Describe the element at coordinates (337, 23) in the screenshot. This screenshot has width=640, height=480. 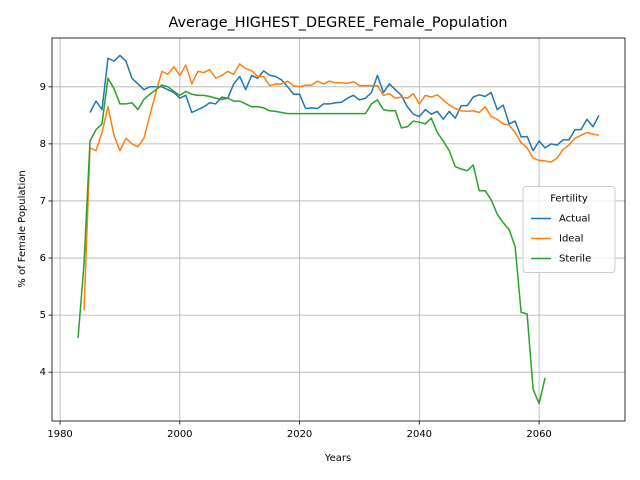
I see `chart-title: Average_HIGHEST_DEGREE_Female_Population` at that location.